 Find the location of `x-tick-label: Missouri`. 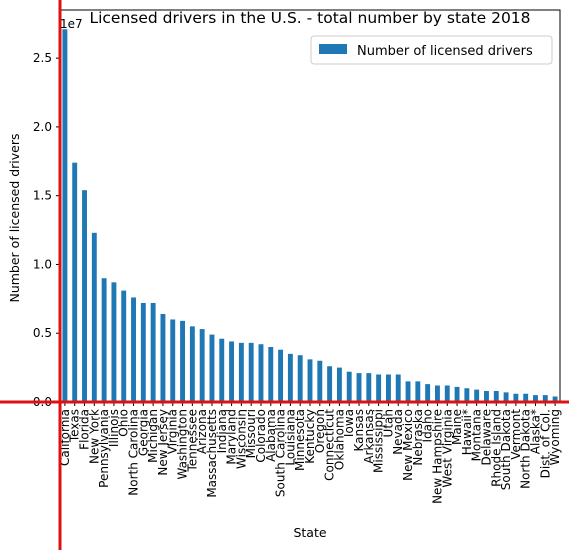

x-tick-label: Missouri is located at coordinates (251, 433).